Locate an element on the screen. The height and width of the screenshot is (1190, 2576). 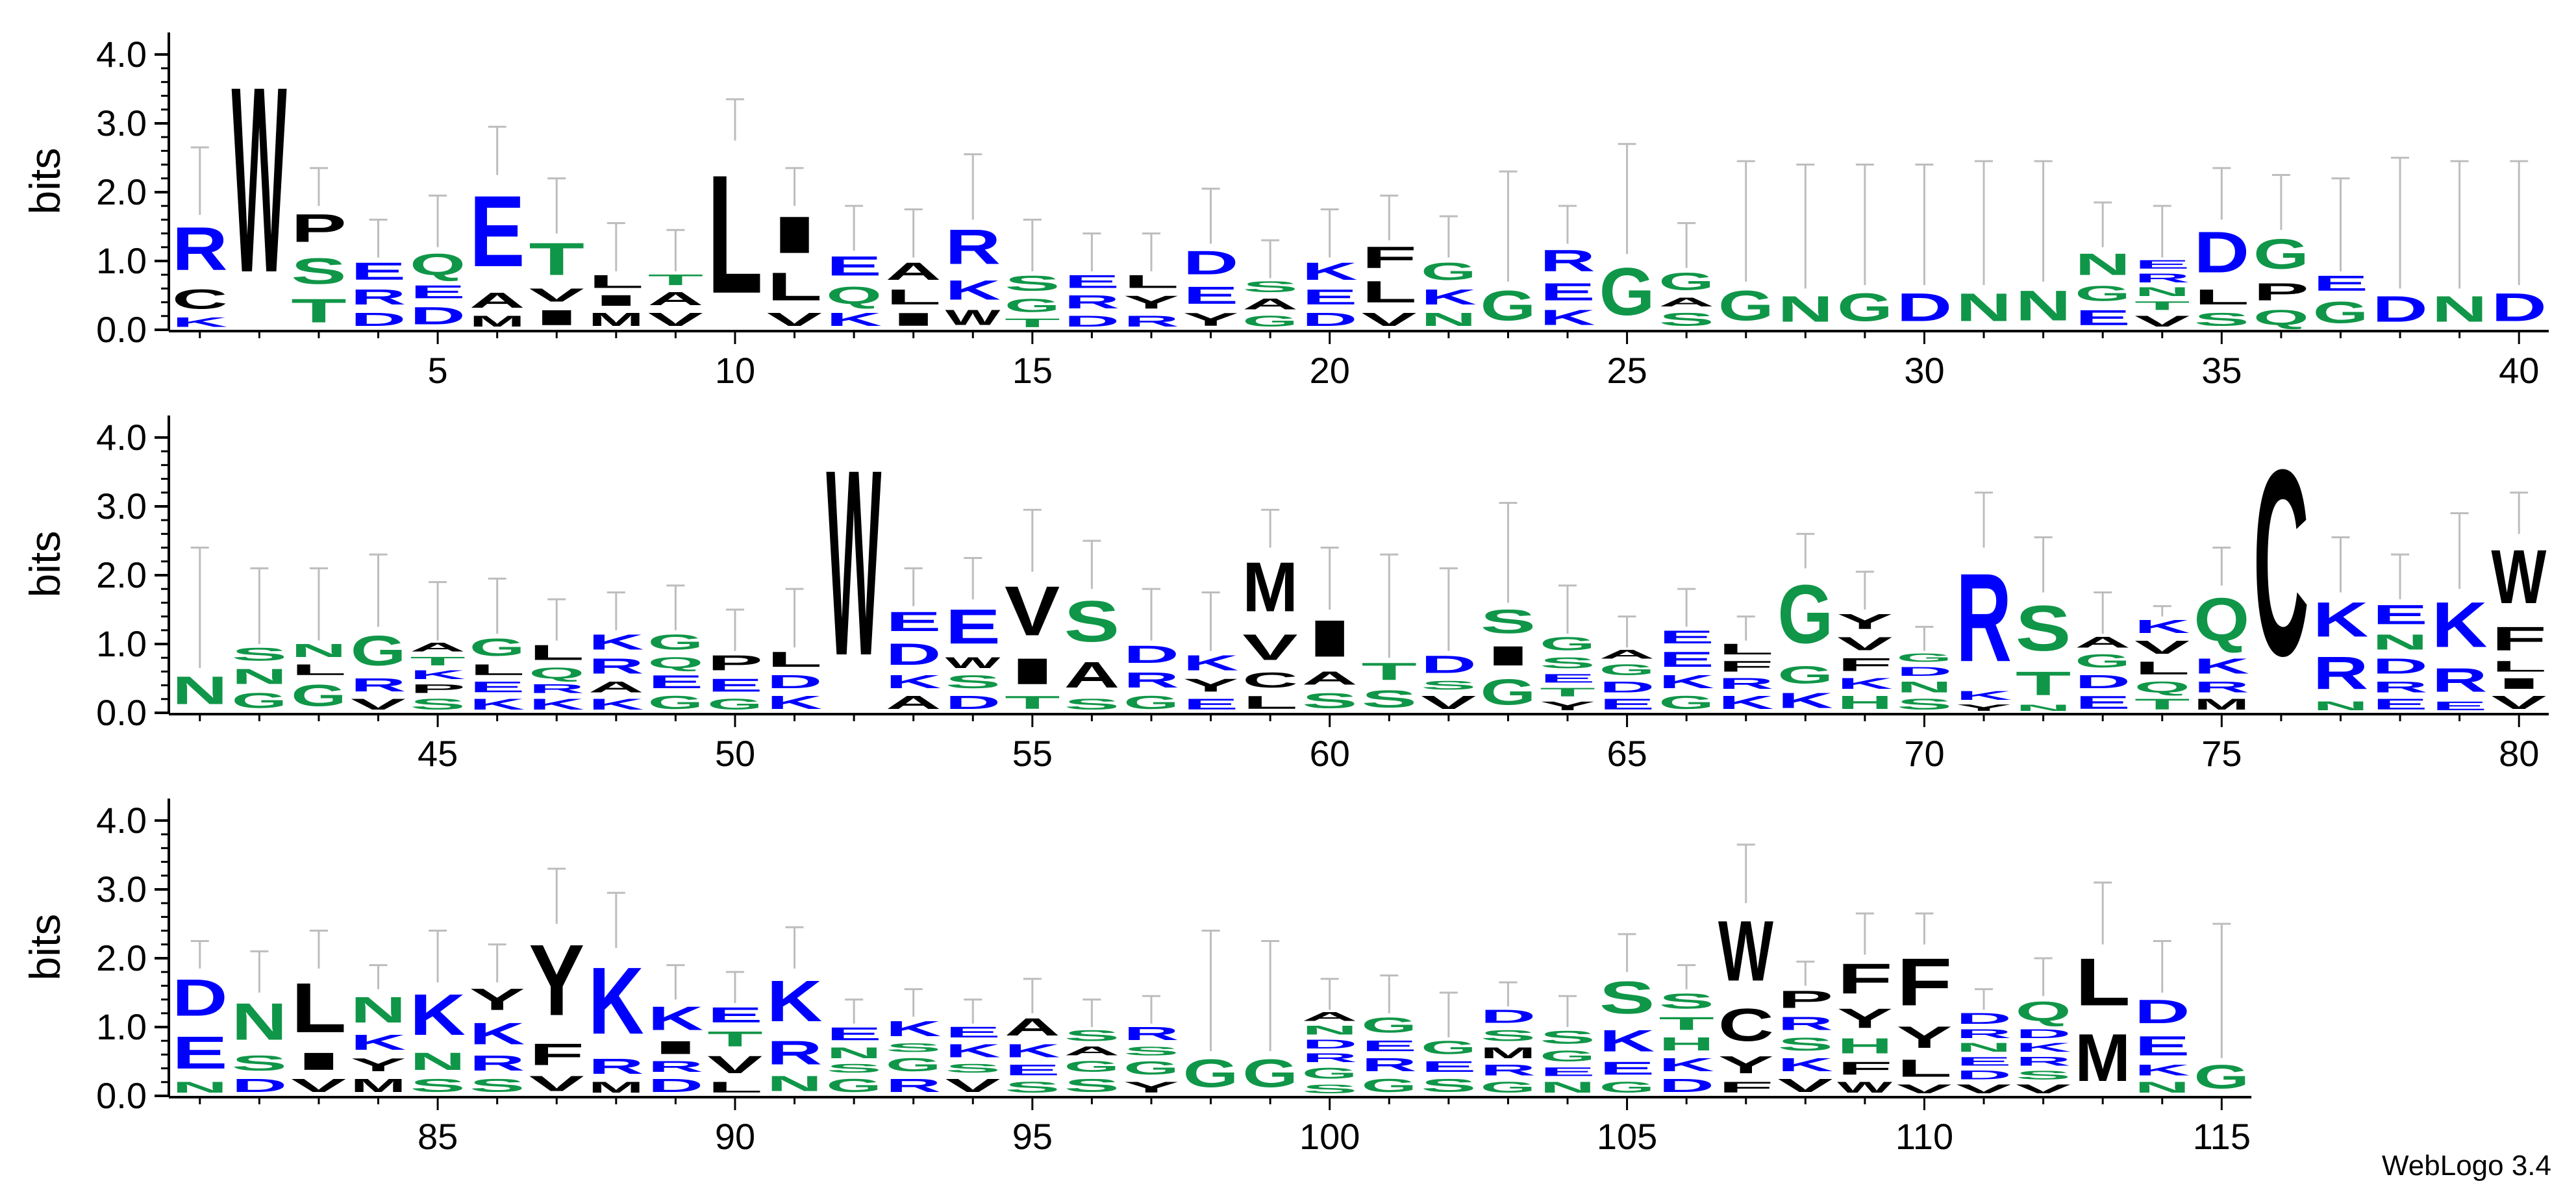
logo-column: GRD is located at coordinates (1151, 651).